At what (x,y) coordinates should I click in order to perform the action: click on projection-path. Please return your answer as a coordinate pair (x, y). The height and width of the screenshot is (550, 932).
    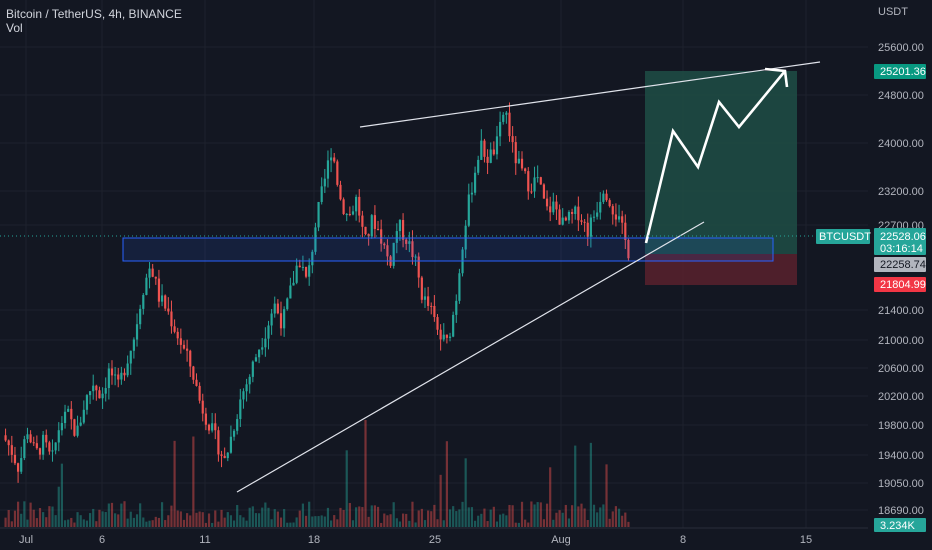
    Looking at the image, I should click on (715, 157).